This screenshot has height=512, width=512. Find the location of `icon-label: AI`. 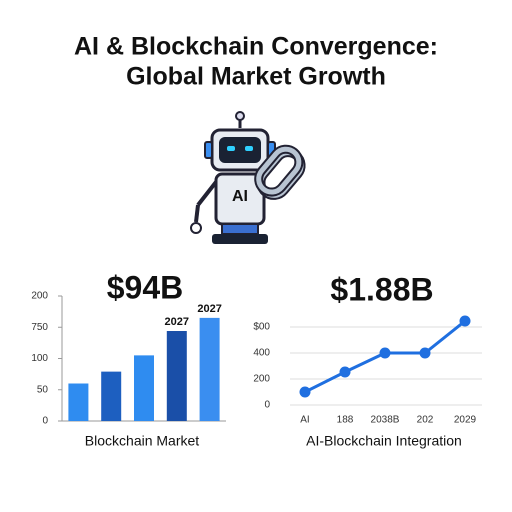

icon-label: AI is located at coordinates (240, 196).